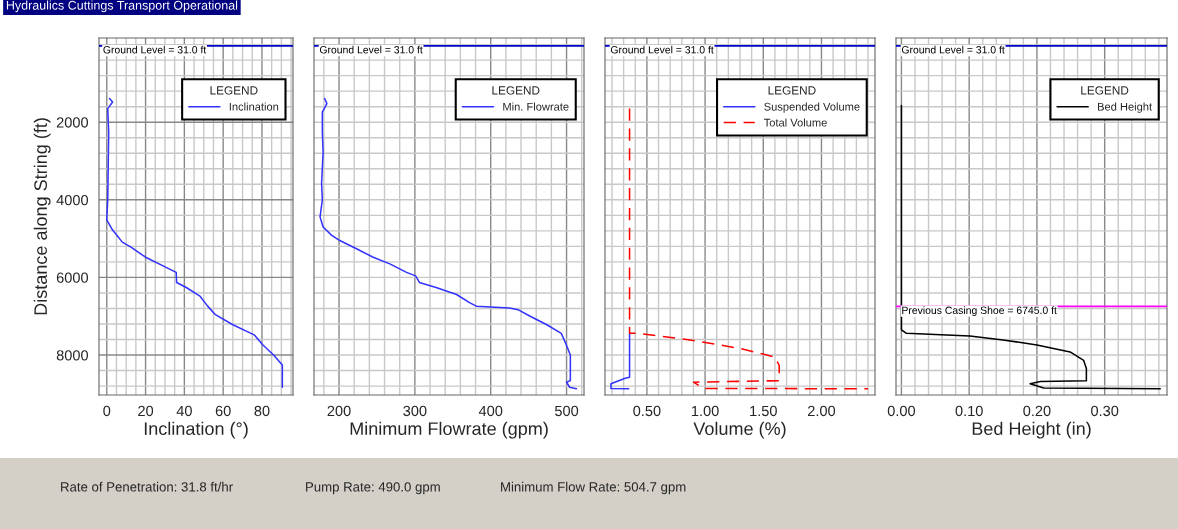 Image resolution: width=1178 pixels, height=529 pixels. I want to click on text: Minimum Flow Rate: 504.7 gpm, so click(593, 488).